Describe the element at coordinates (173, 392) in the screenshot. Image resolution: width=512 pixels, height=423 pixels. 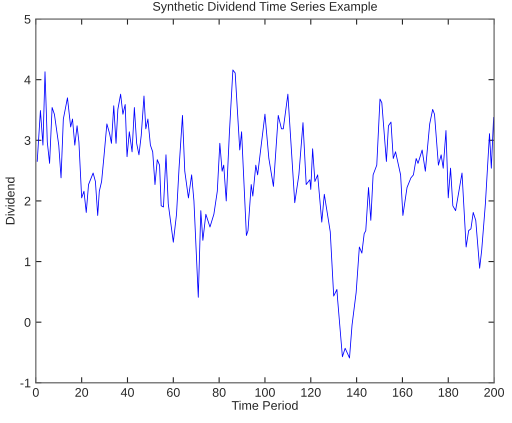
I see `x-tick-label: 60` at that location.